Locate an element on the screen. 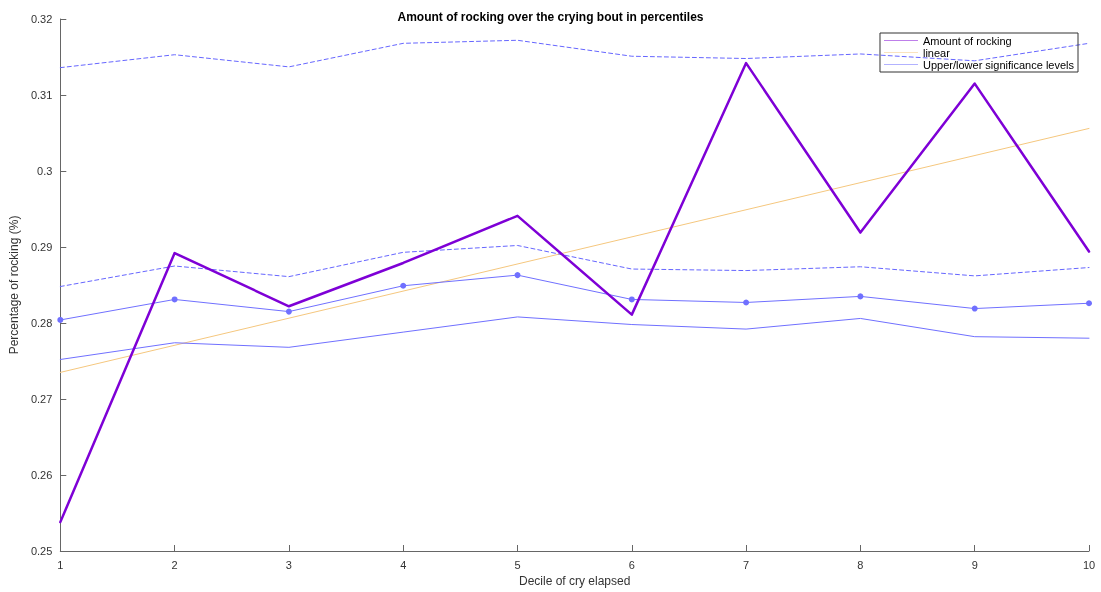  y-tick-label: 0.31 is located at coordinates (41, 95).